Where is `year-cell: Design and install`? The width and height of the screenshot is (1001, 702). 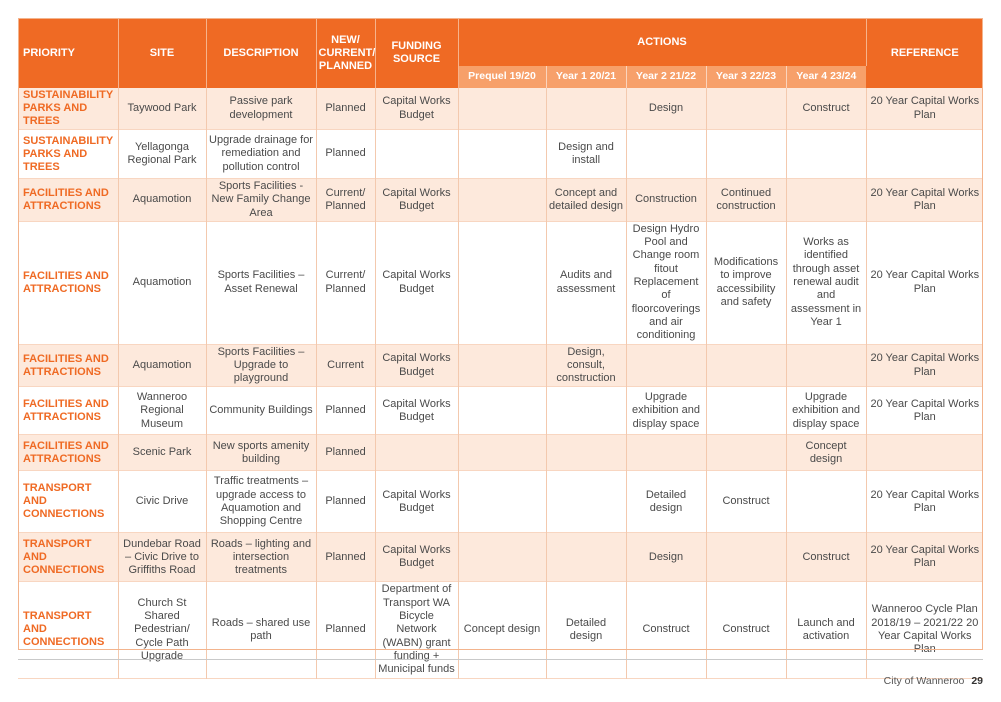 year-cell: Design and install is located at coordinates (586, 154).